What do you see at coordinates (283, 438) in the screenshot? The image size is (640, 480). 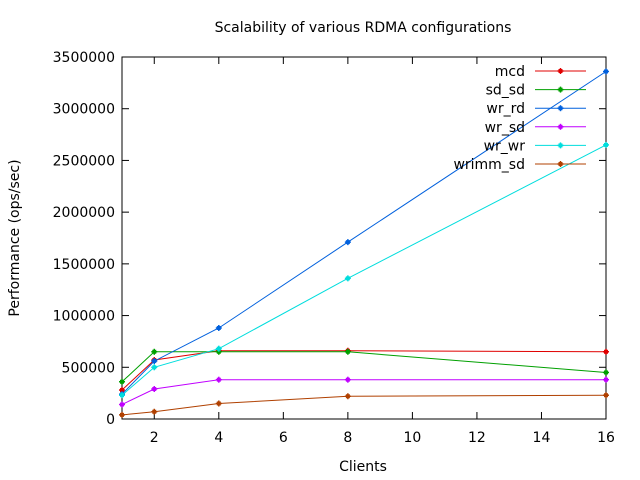 I see `x-tick-label: 6` at bounding box center [283, 438].